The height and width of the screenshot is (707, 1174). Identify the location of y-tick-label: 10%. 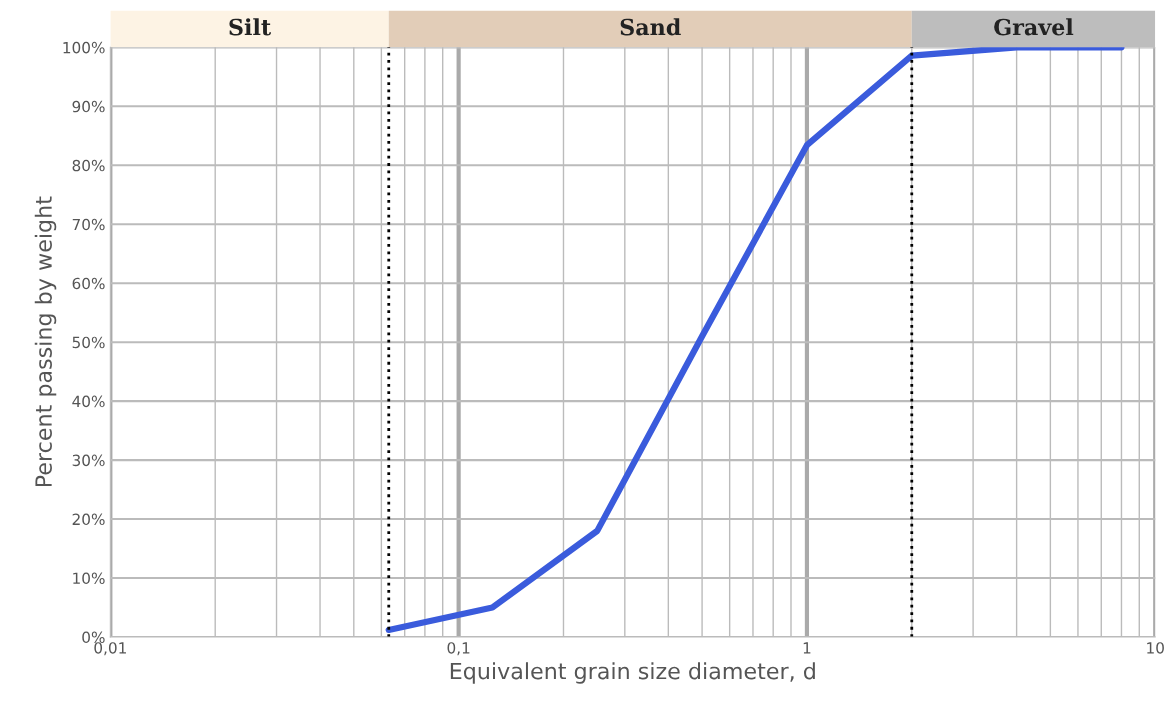
(89, 578).